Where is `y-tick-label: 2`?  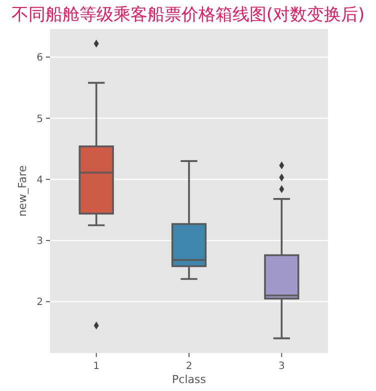 y-tick-label: 2 is located at coordinates (39, 302).